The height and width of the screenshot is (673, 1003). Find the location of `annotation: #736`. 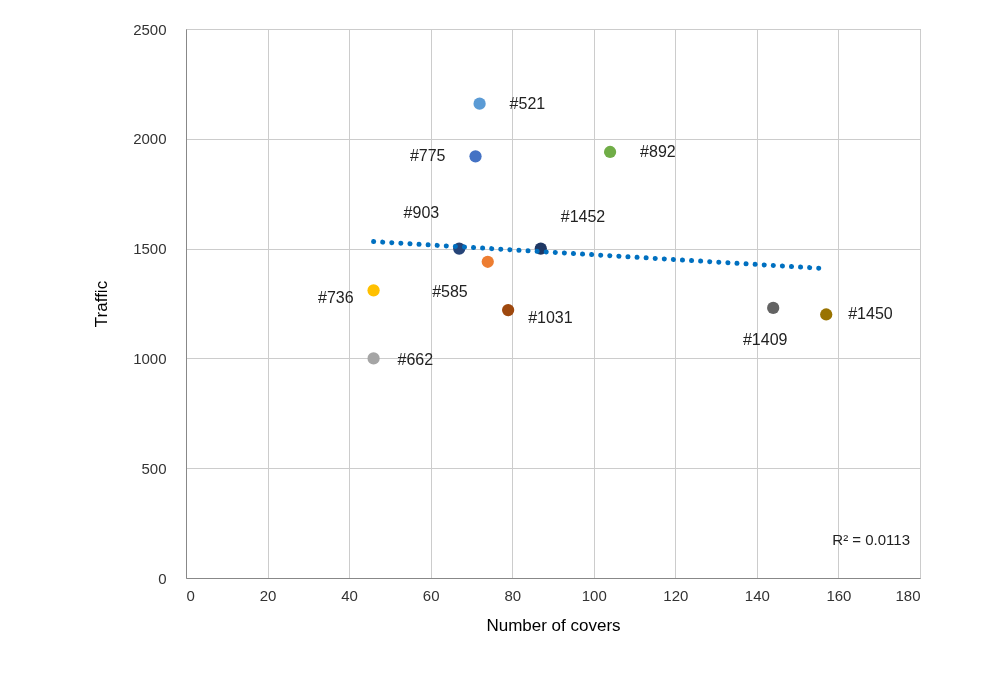

annotation: #736 is located at coordinates (335, 298).